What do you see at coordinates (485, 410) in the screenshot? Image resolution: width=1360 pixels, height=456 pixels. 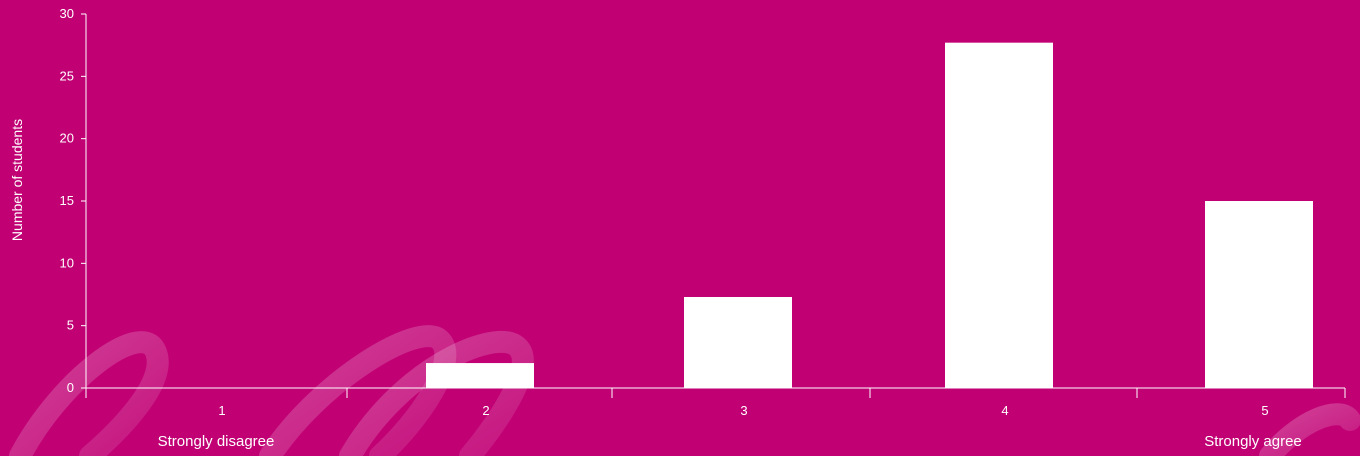 I see `x-tick-label: 2` at bounding box center [485, 410].